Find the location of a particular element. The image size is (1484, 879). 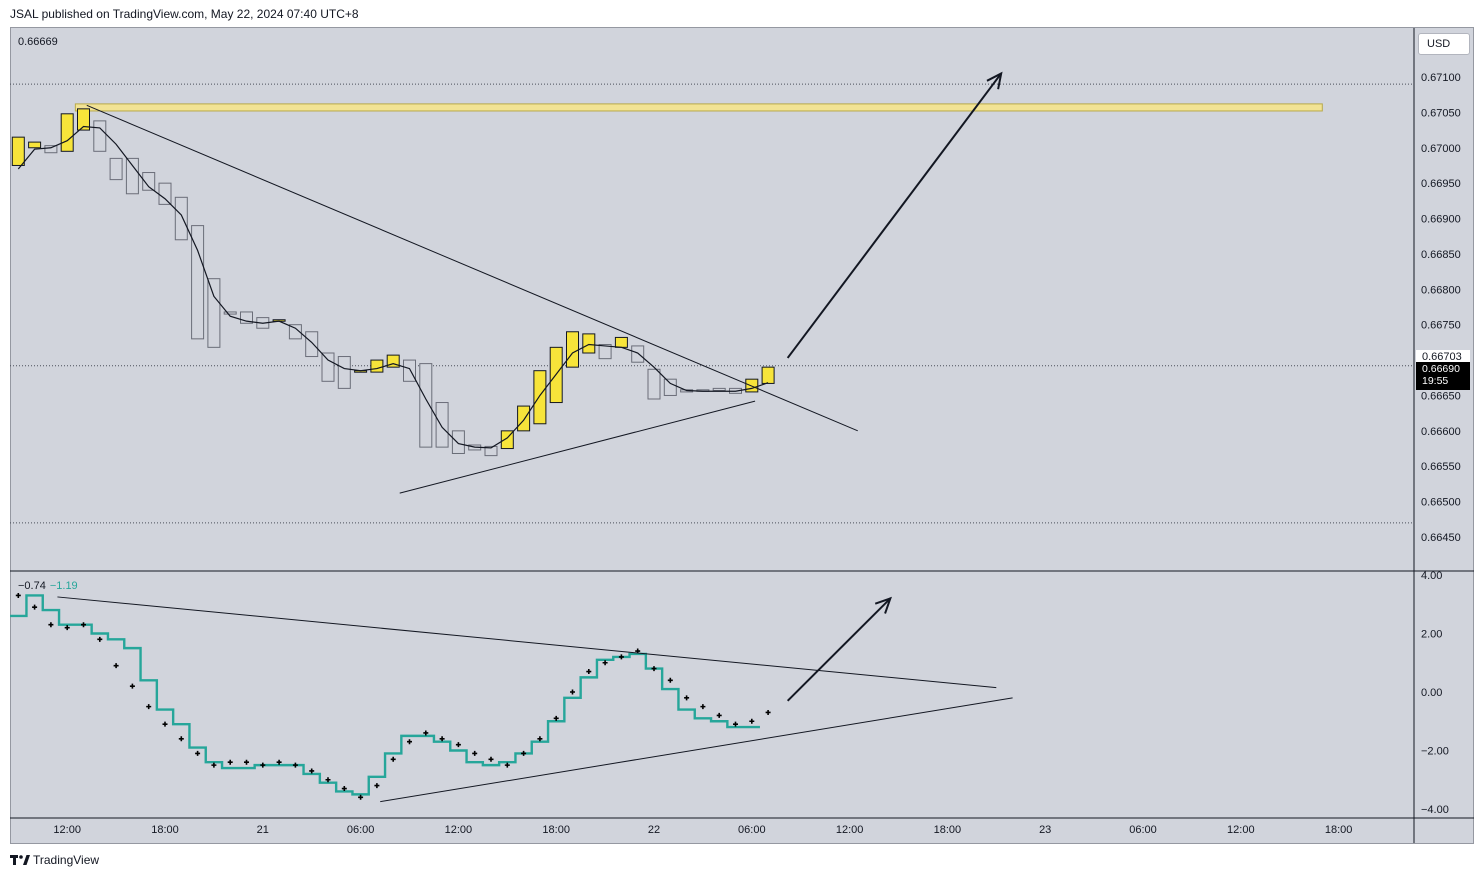

ohlc-value-label: 0.66669 is located at coordinates (38, 42).